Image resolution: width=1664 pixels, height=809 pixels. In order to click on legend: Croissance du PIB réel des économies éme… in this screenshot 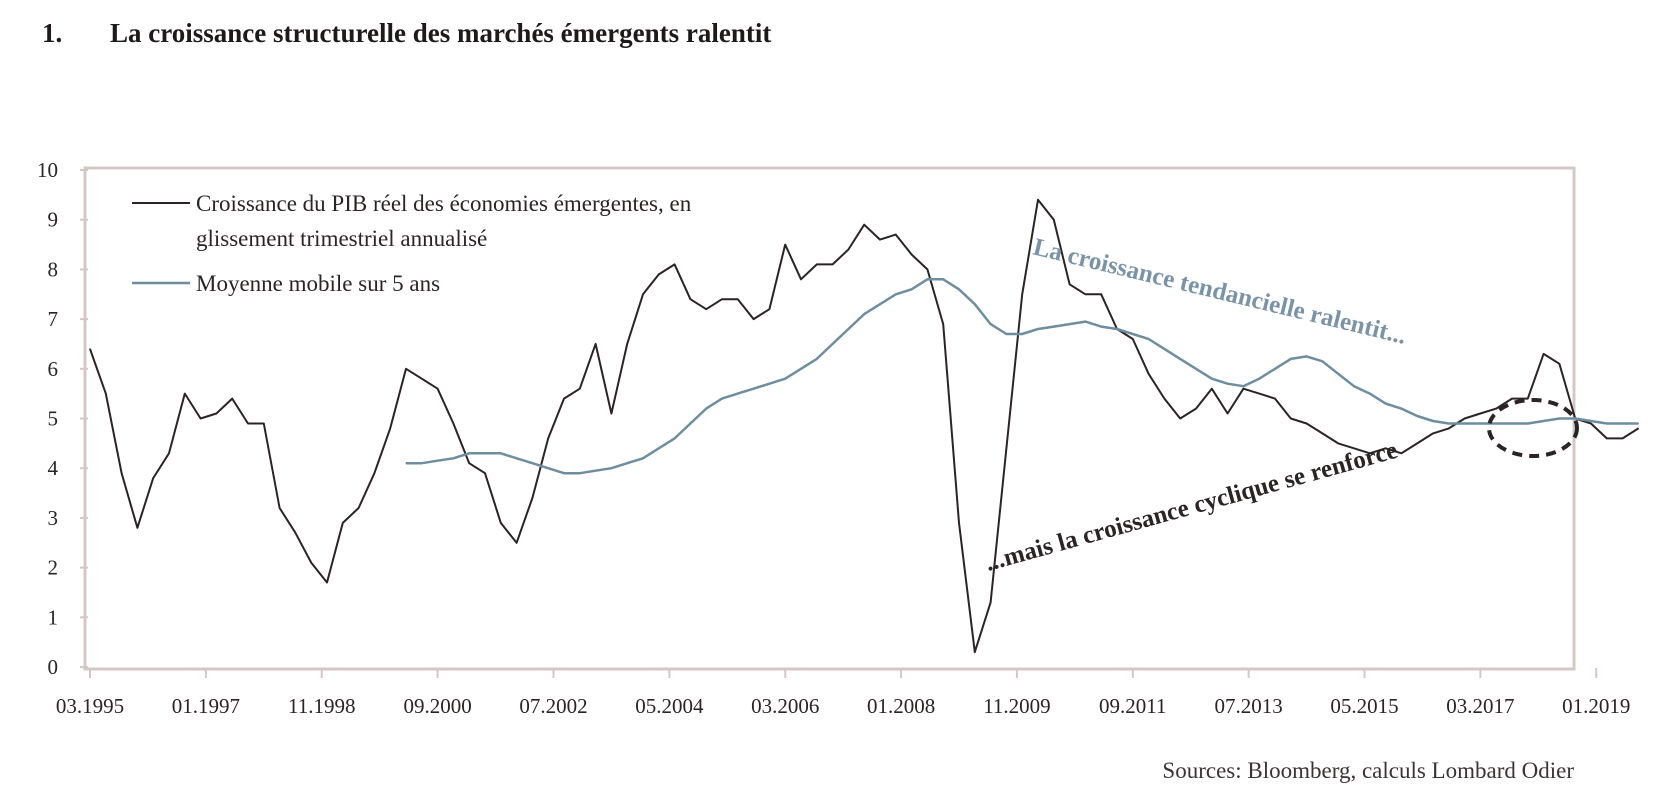, I will do `click(412, 243)`.